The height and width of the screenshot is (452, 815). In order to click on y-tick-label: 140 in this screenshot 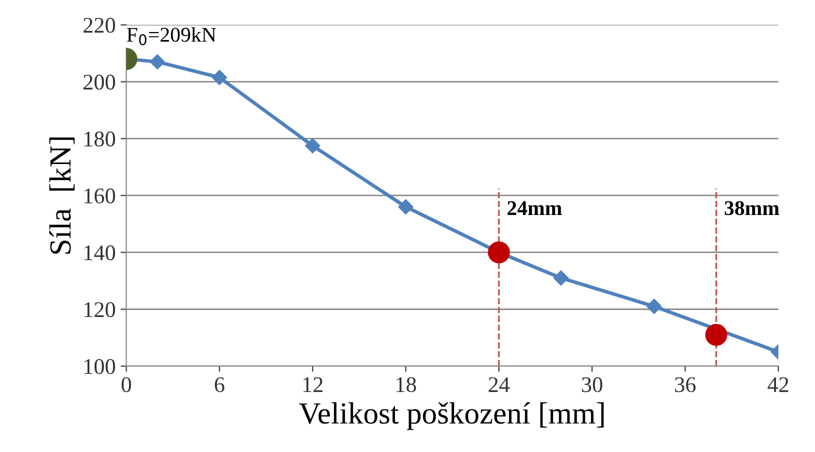, I will do `click(100, 252)`.